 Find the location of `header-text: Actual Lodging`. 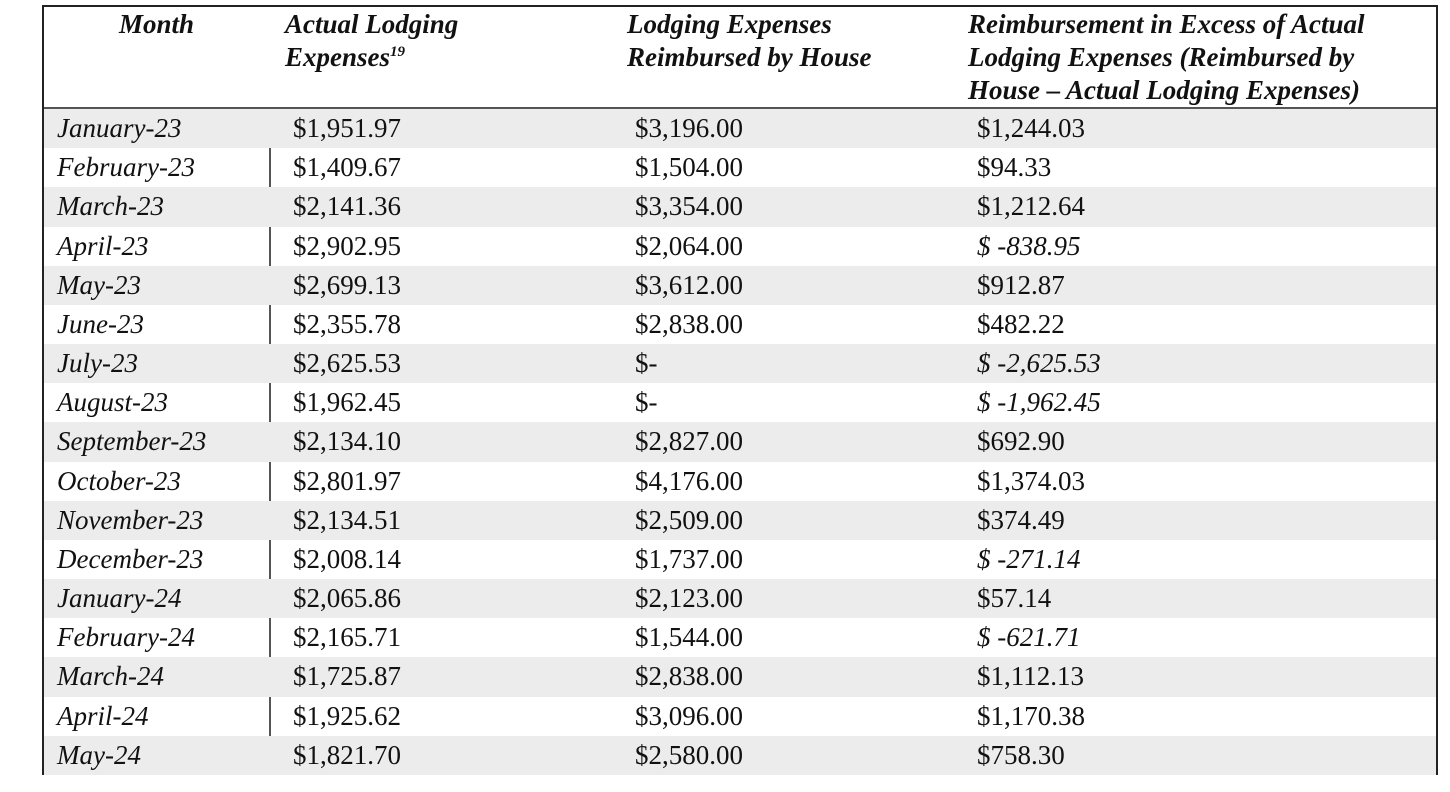

header-text: Actual Lodging is located at coordinates (372, 24).